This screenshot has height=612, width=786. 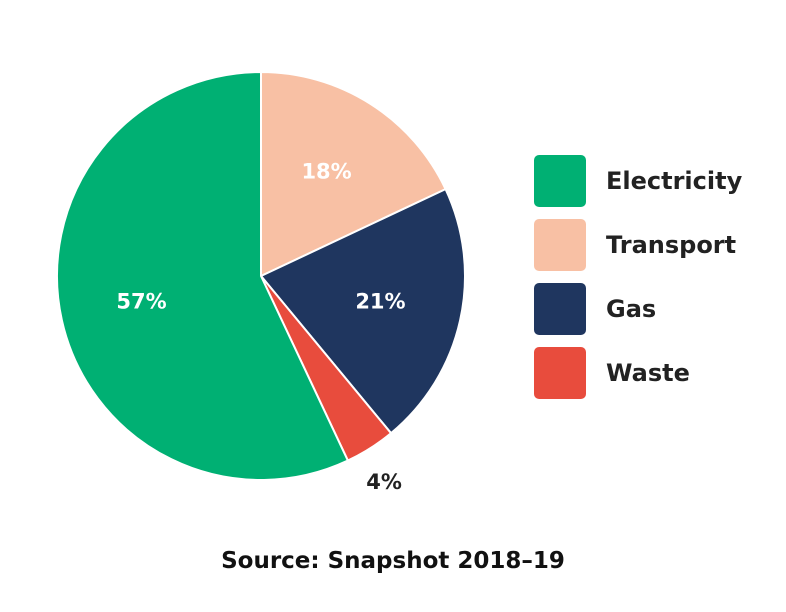 I want to click on pie-label-electricity: 57%, so click(x=141, y=302).